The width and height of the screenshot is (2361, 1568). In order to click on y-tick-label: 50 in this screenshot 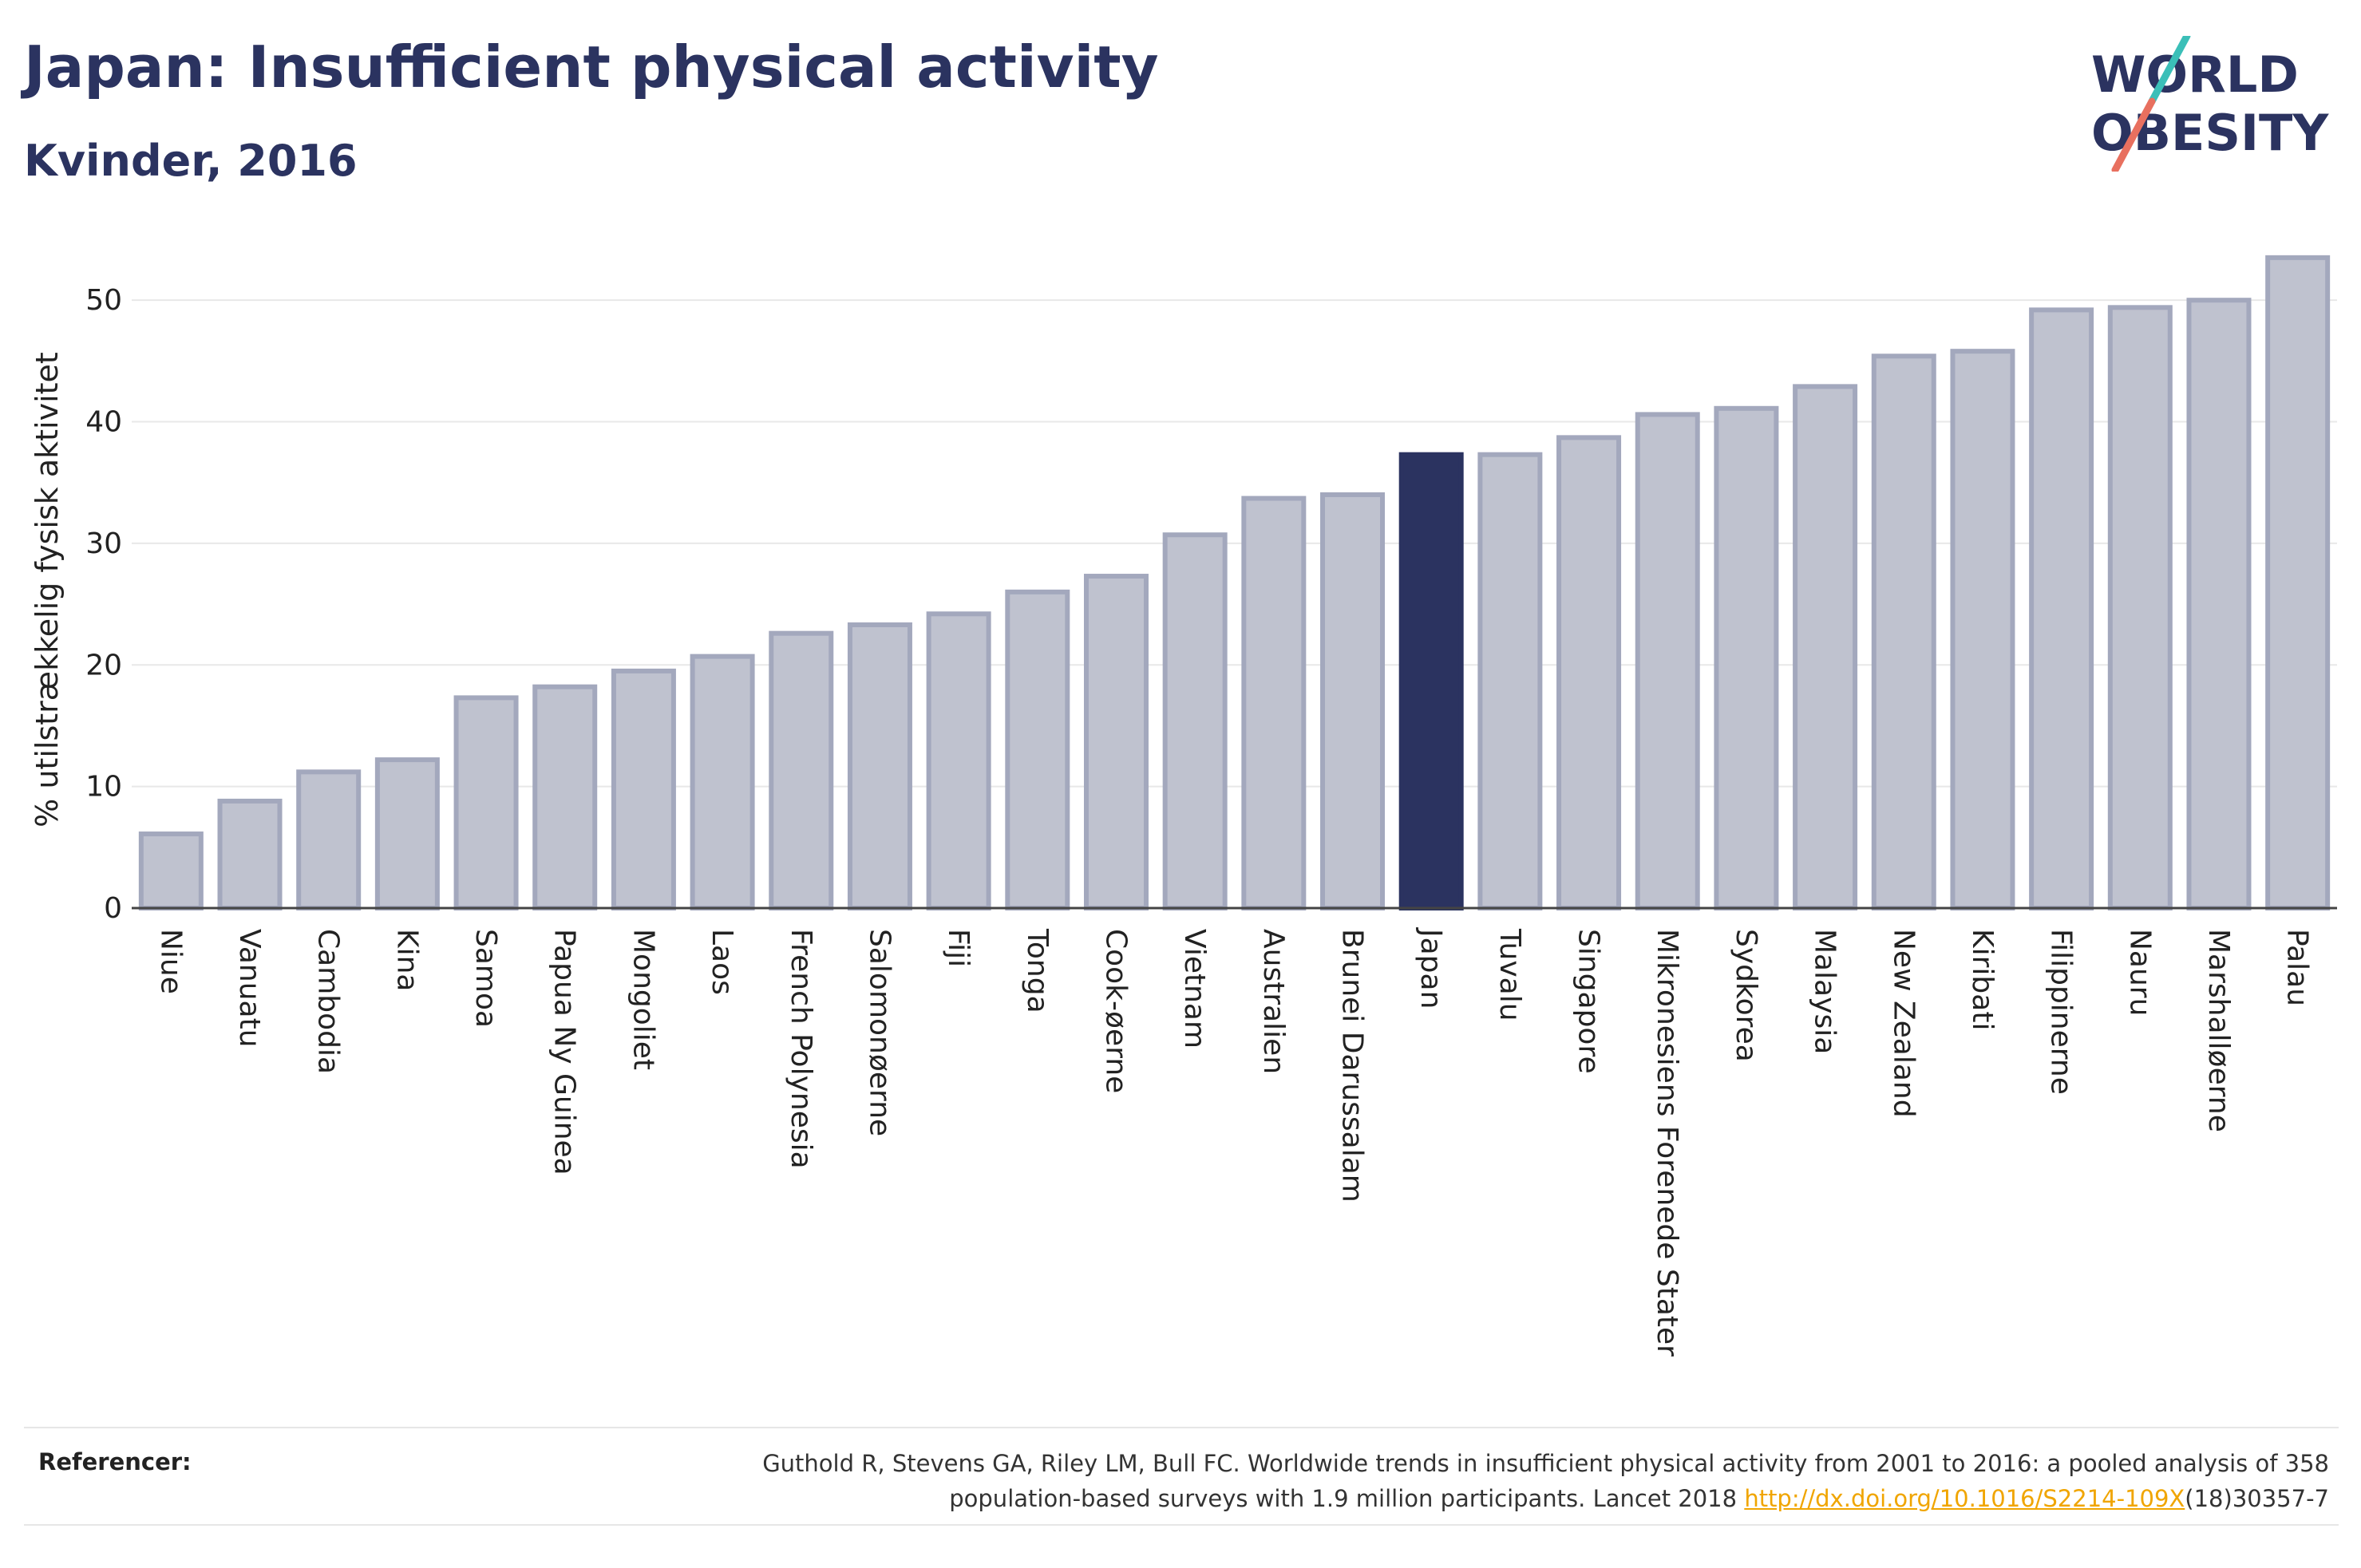, I will do `click(103, 300)`.